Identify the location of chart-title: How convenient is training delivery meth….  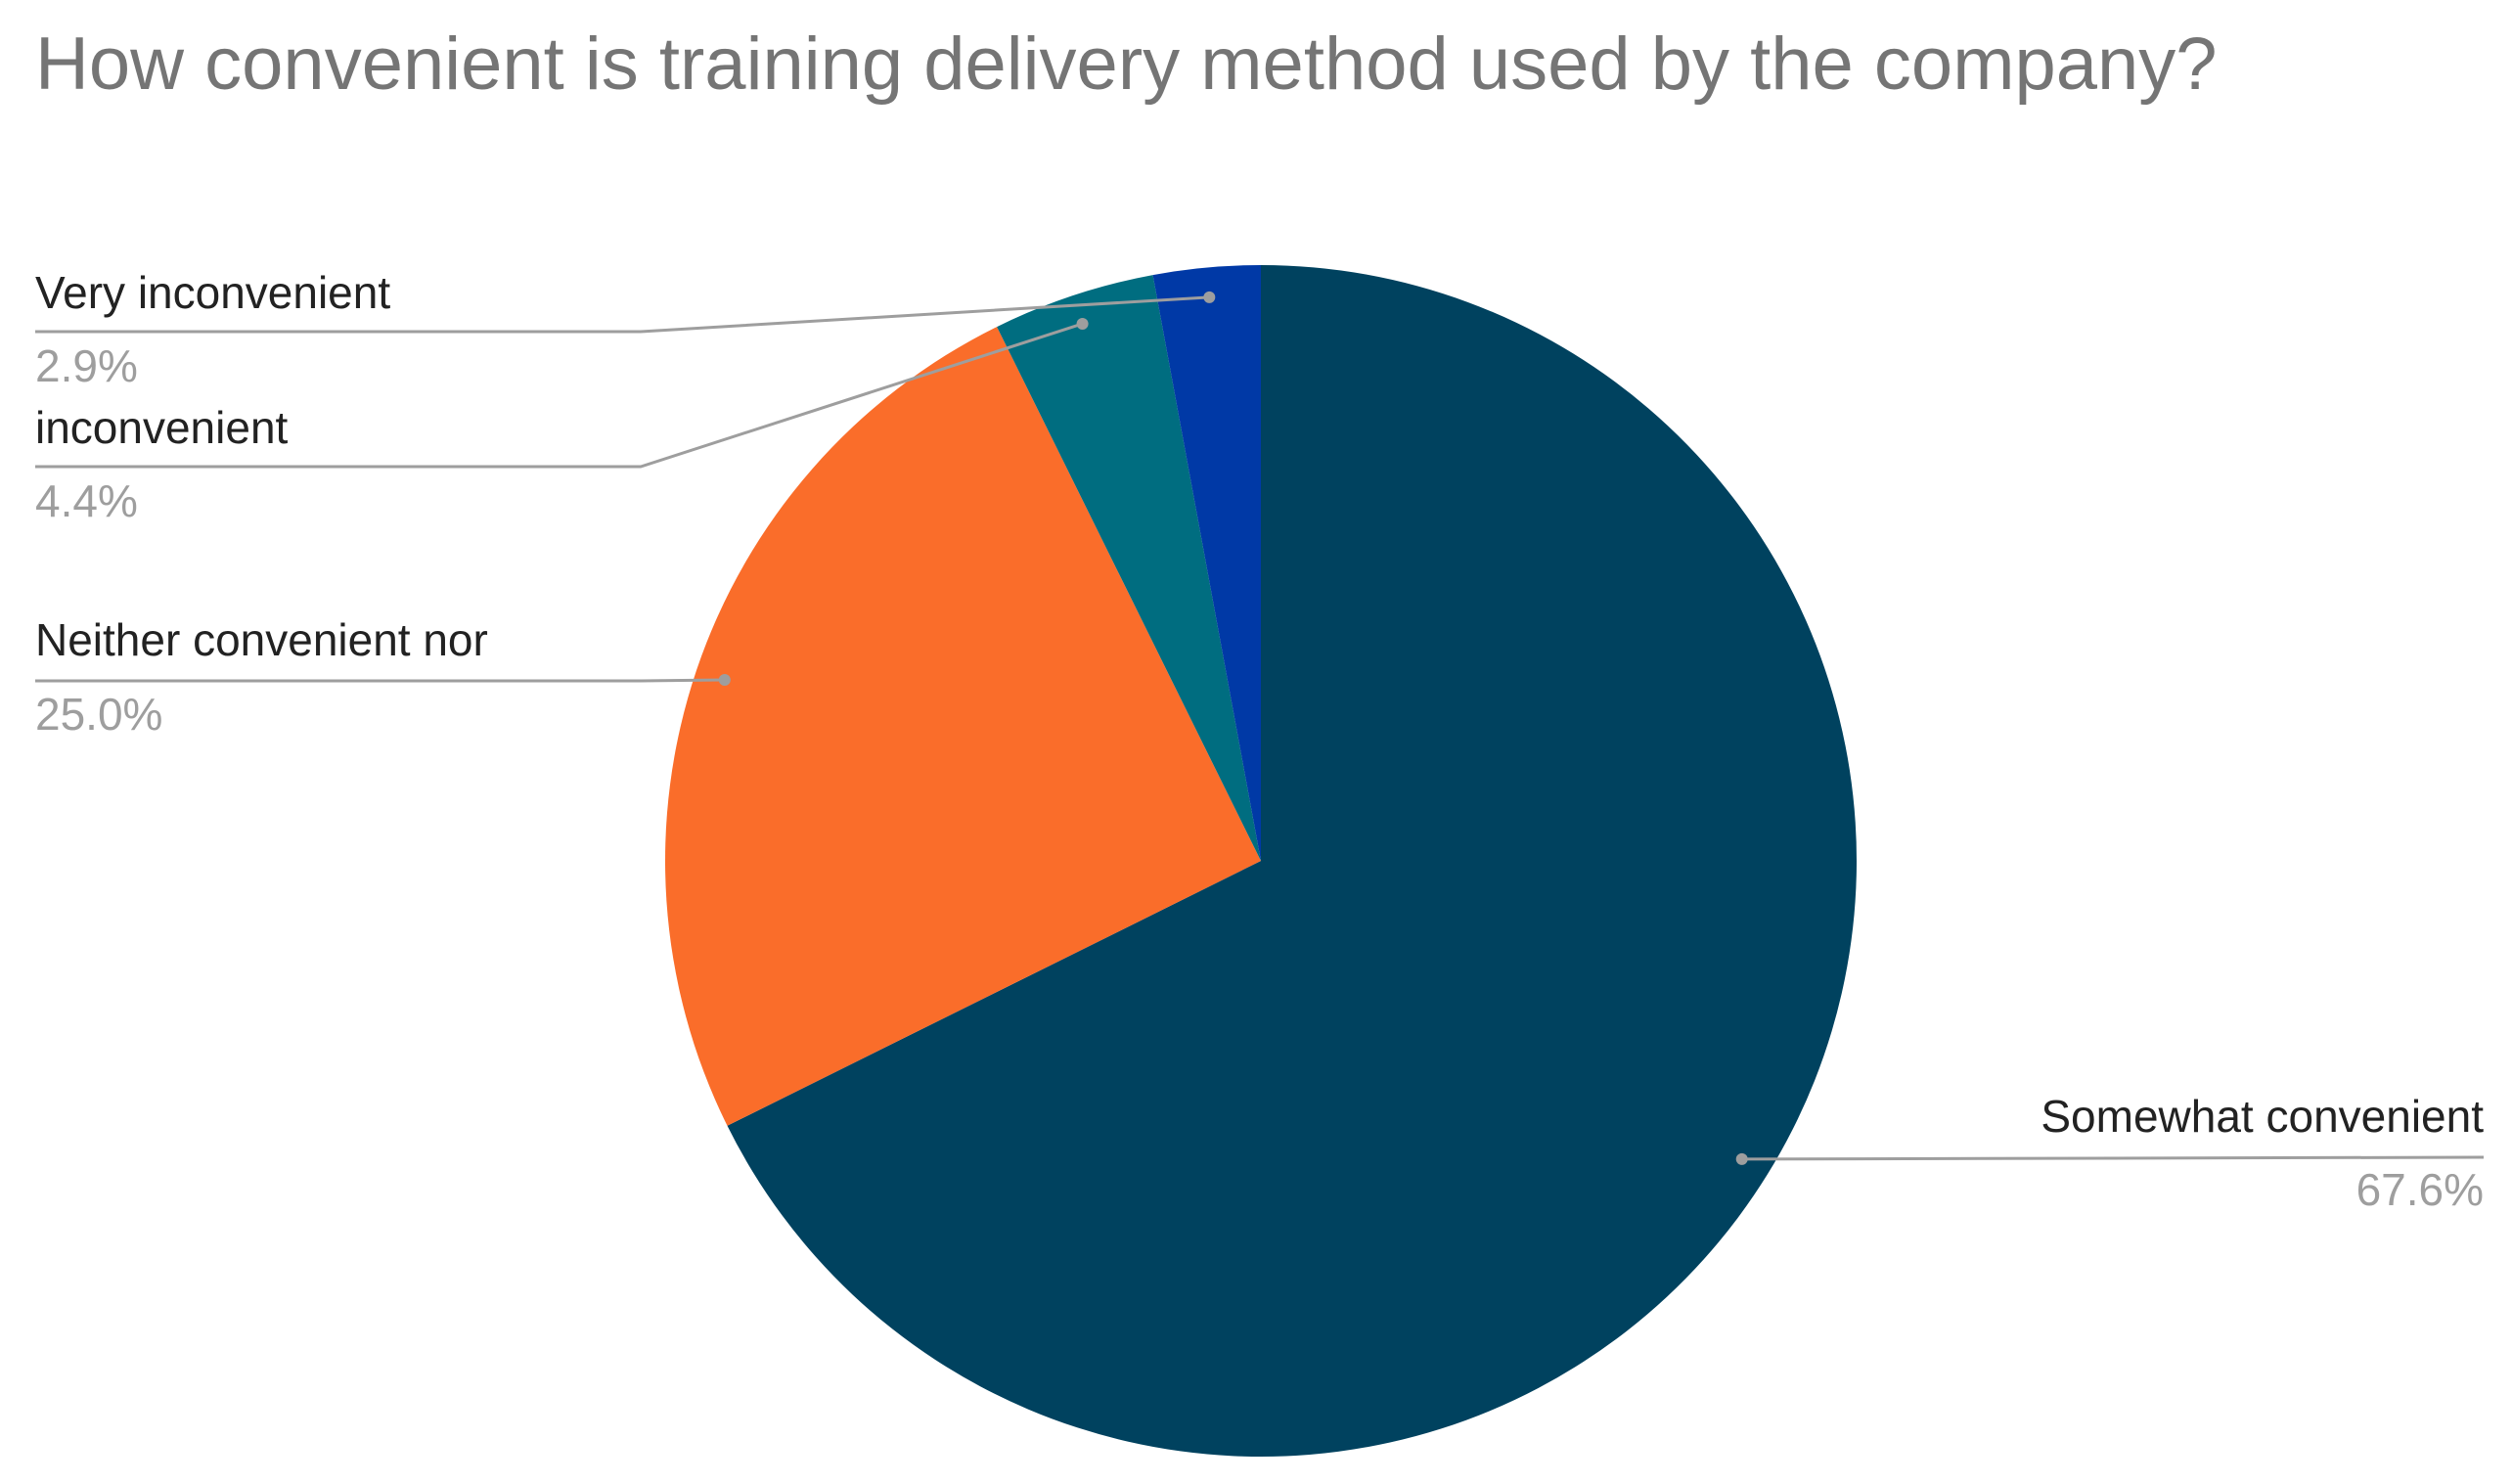
(1126, 64).